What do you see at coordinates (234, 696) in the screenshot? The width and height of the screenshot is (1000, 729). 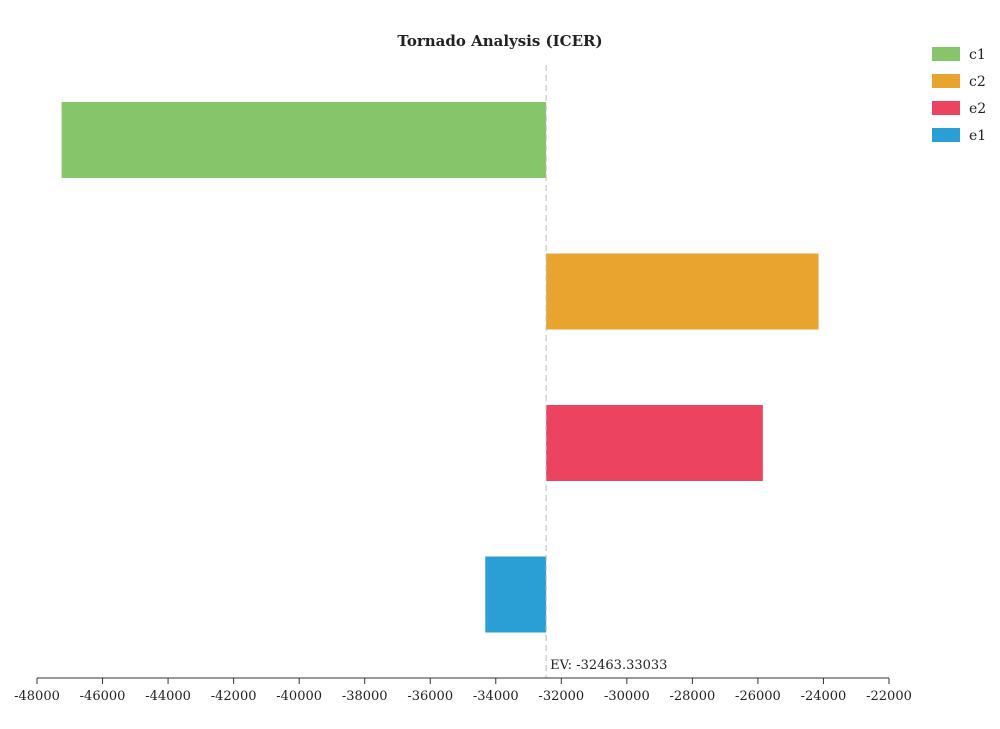 I see `x-tick-label: -42000` at bounding box center [234, 696].